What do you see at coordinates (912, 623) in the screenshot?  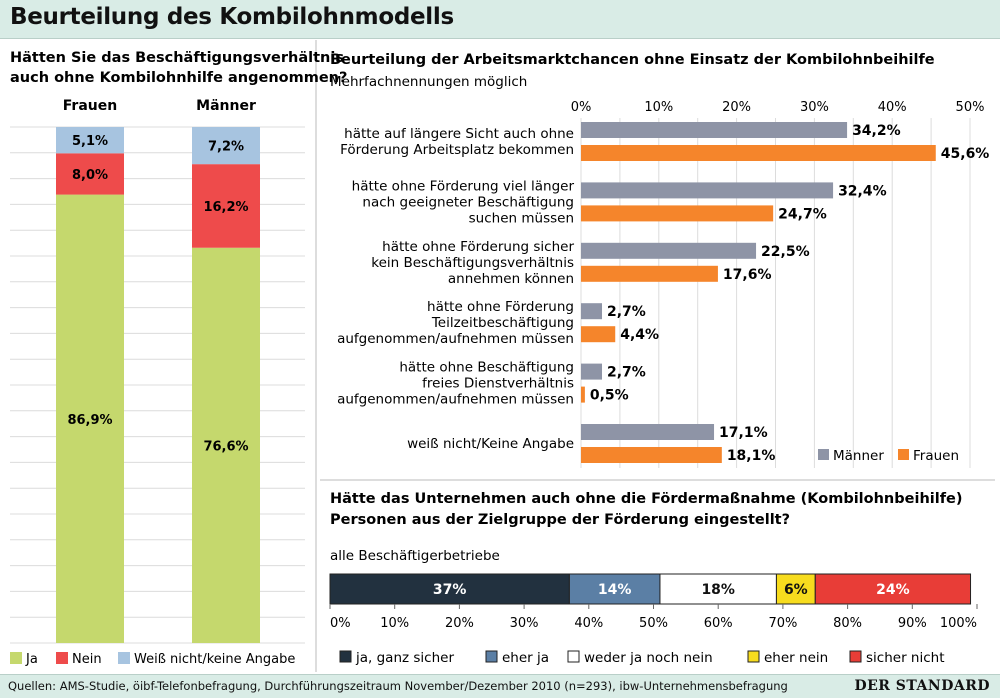 I see `chart3-tick-label: 90%` at bounding box center [912, 623].